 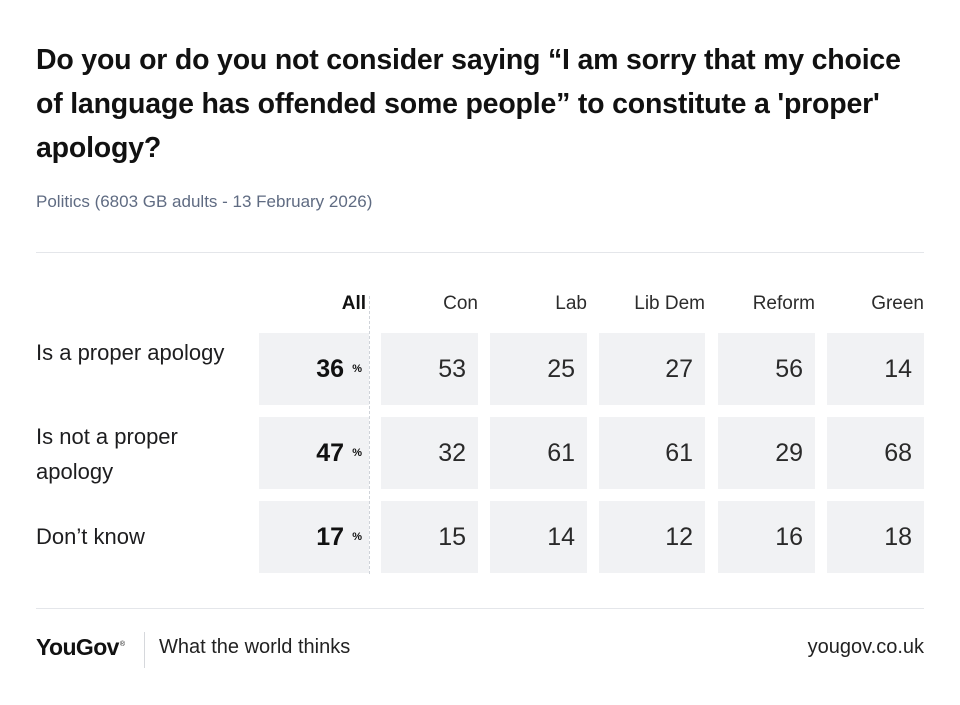 I want to click on column-header-green: Green, so click(x=897, y=303).